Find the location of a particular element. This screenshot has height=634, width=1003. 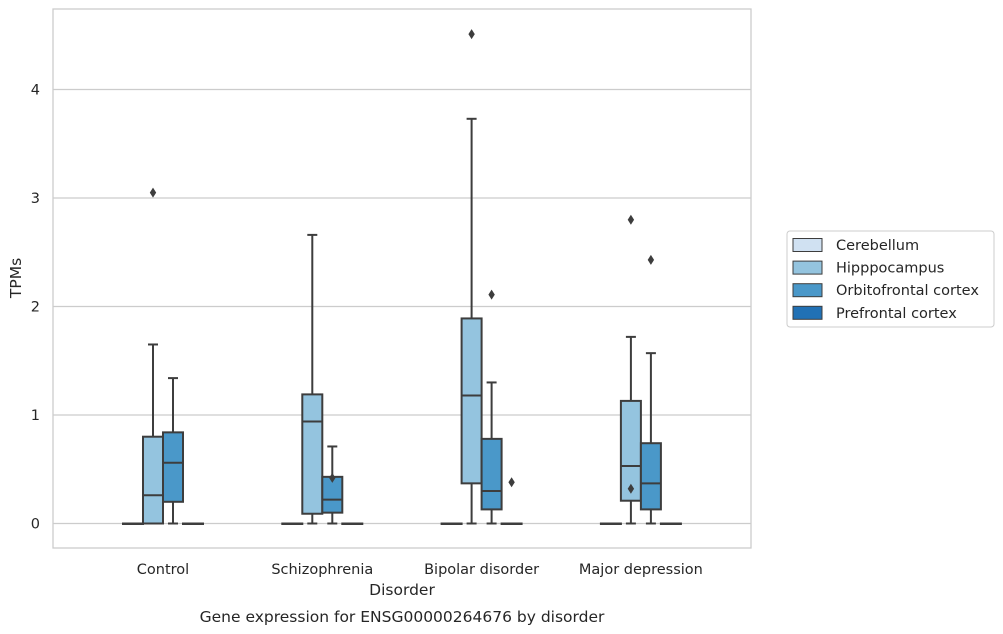

x-tick-label: Schizophrenia is located at coordinates (322, 570).